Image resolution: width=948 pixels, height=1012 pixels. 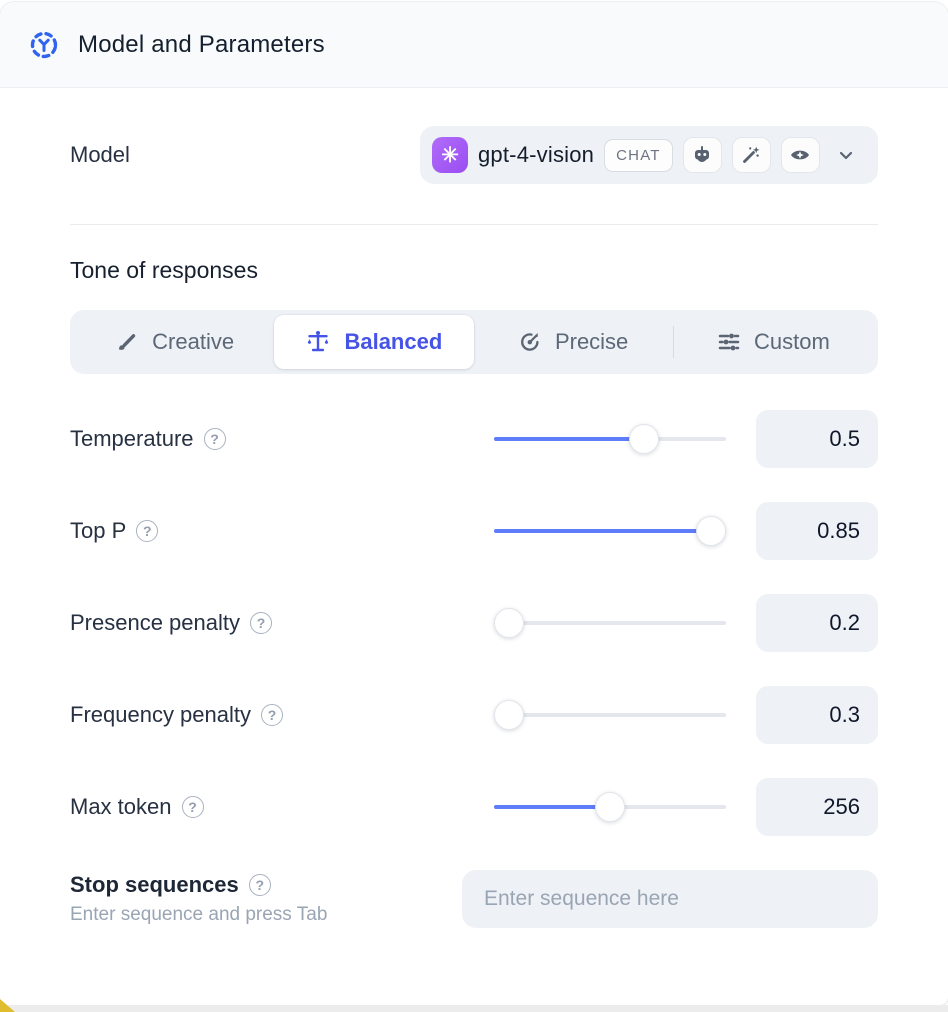 What do you see at coordinates (791, 341) in the screenshot?
I see `tone-option-label: Custom` at bounding box center [791, 341].